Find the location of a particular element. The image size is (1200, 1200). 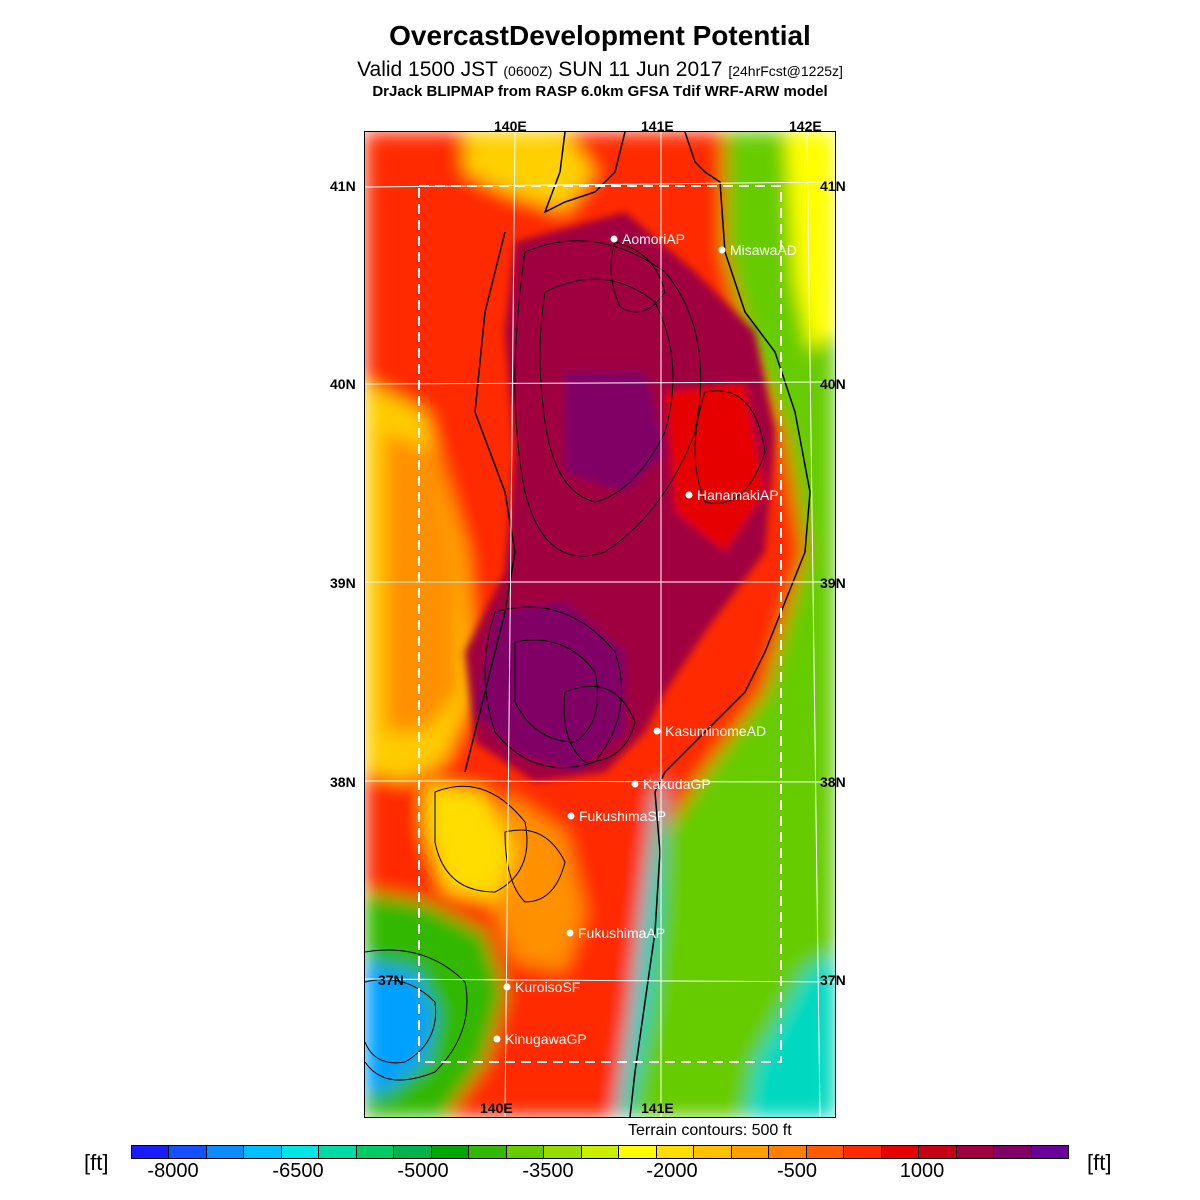

unit-left: [ft] is located at coordinates (96, 1162).